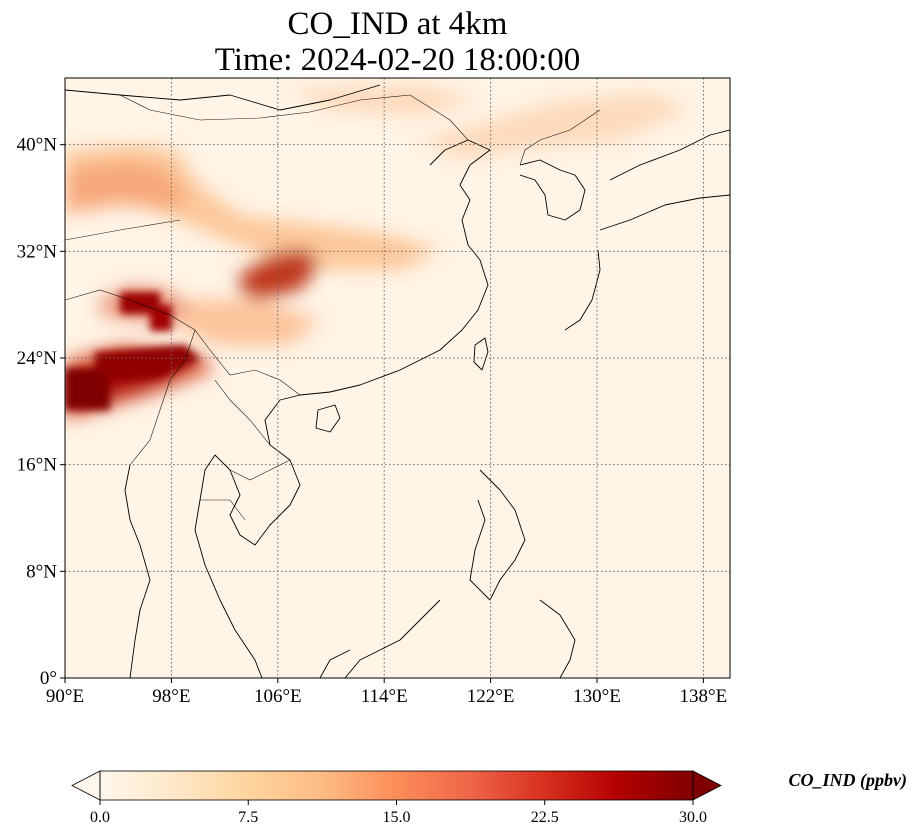 The image size is (915, 836). What do you see at coordinates (397, 60) in the screenshot?
I see `map-subtitle-time: Time: 2024-02-20 18:00:00` at bounding box center [397, 60].